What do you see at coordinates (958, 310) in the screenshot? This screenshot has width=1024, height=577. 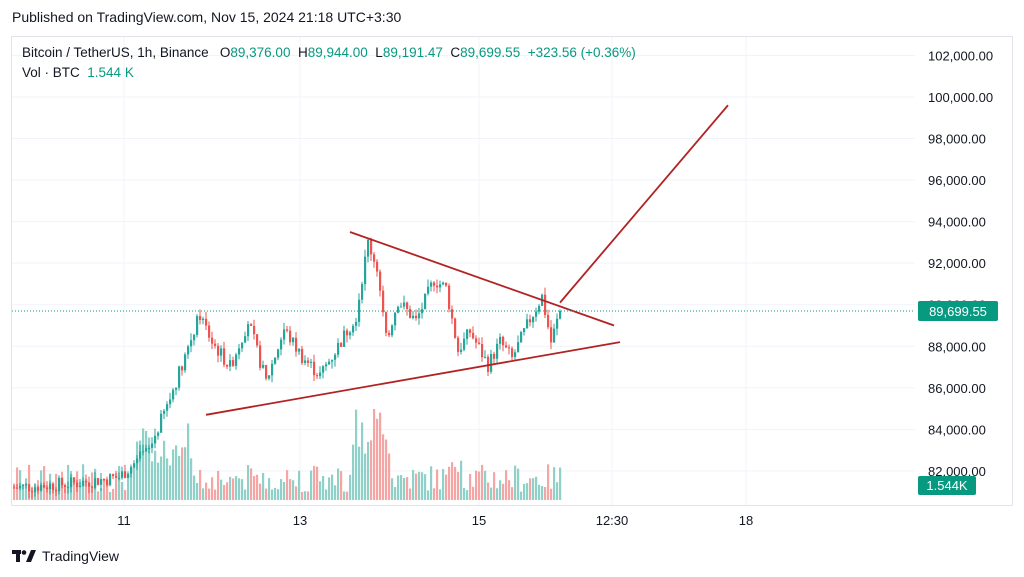 I see `last-price-badge` at bounding box center [958, 310].